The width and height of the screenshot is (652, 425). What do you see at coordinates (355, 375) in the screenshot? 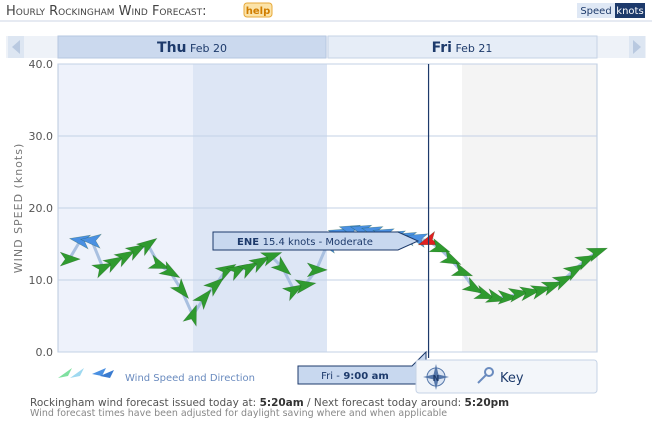
I see `cursor-label: Fri - 9:00 am` at bounding box center [355, 375].